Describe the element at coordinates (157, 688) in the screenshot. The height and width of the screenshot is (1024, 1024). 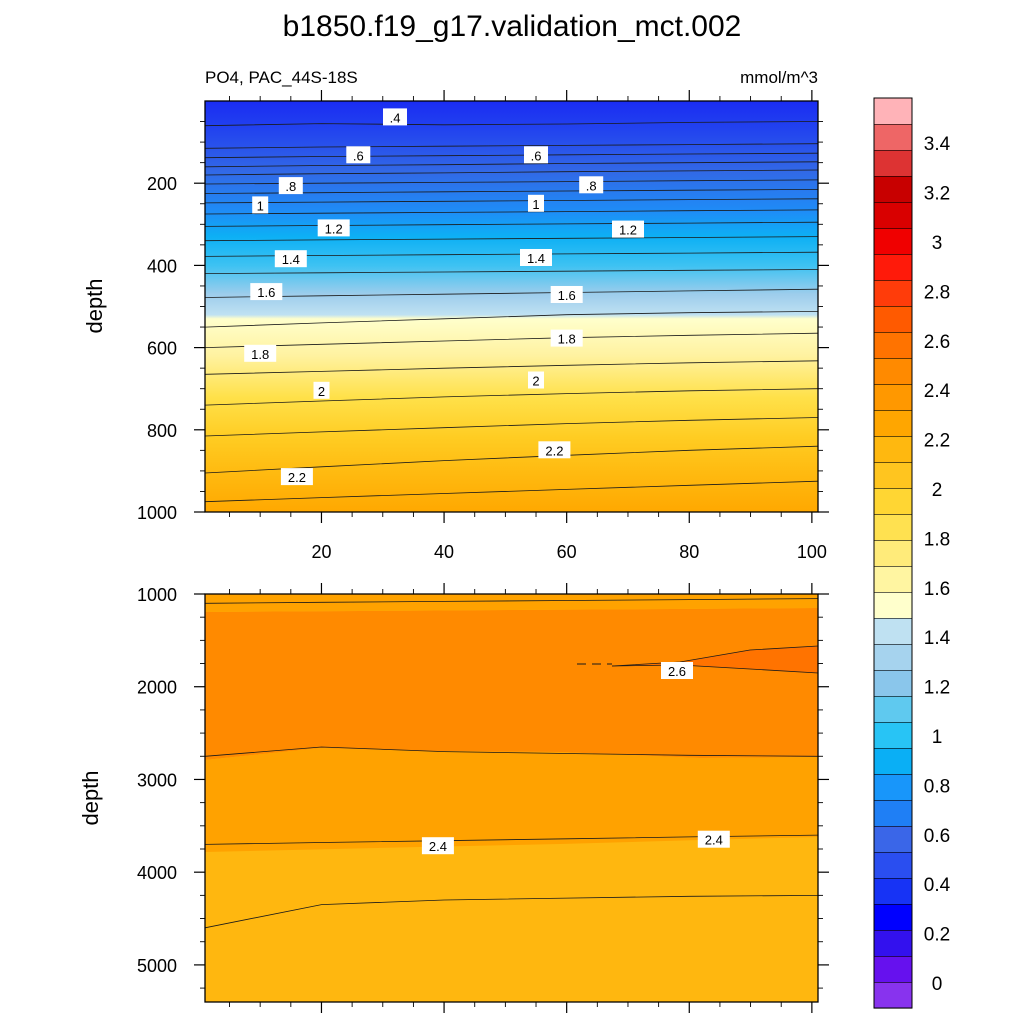
I see `lower-y-tick-label: 2000` at that location.